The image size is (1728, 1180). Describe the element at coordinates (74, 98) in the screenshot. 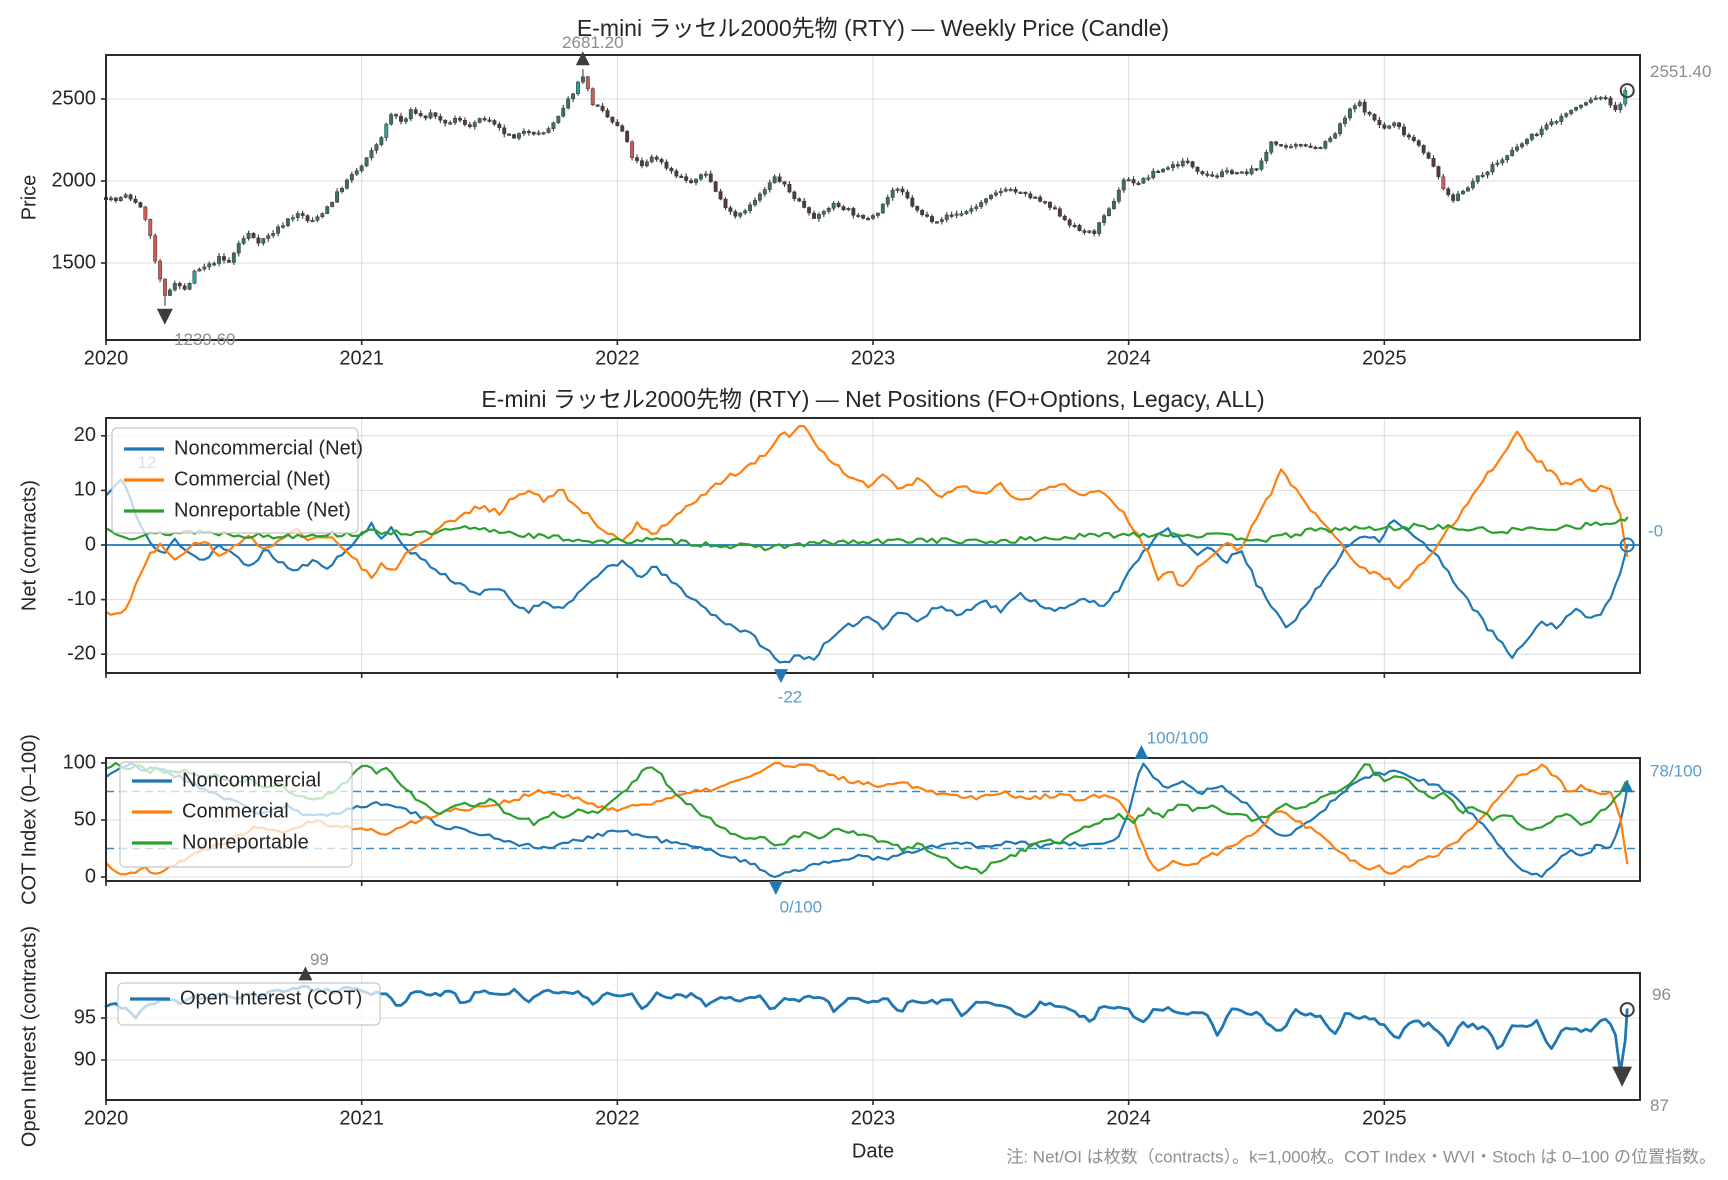

I see `y-tick-label: 2500` at that location.